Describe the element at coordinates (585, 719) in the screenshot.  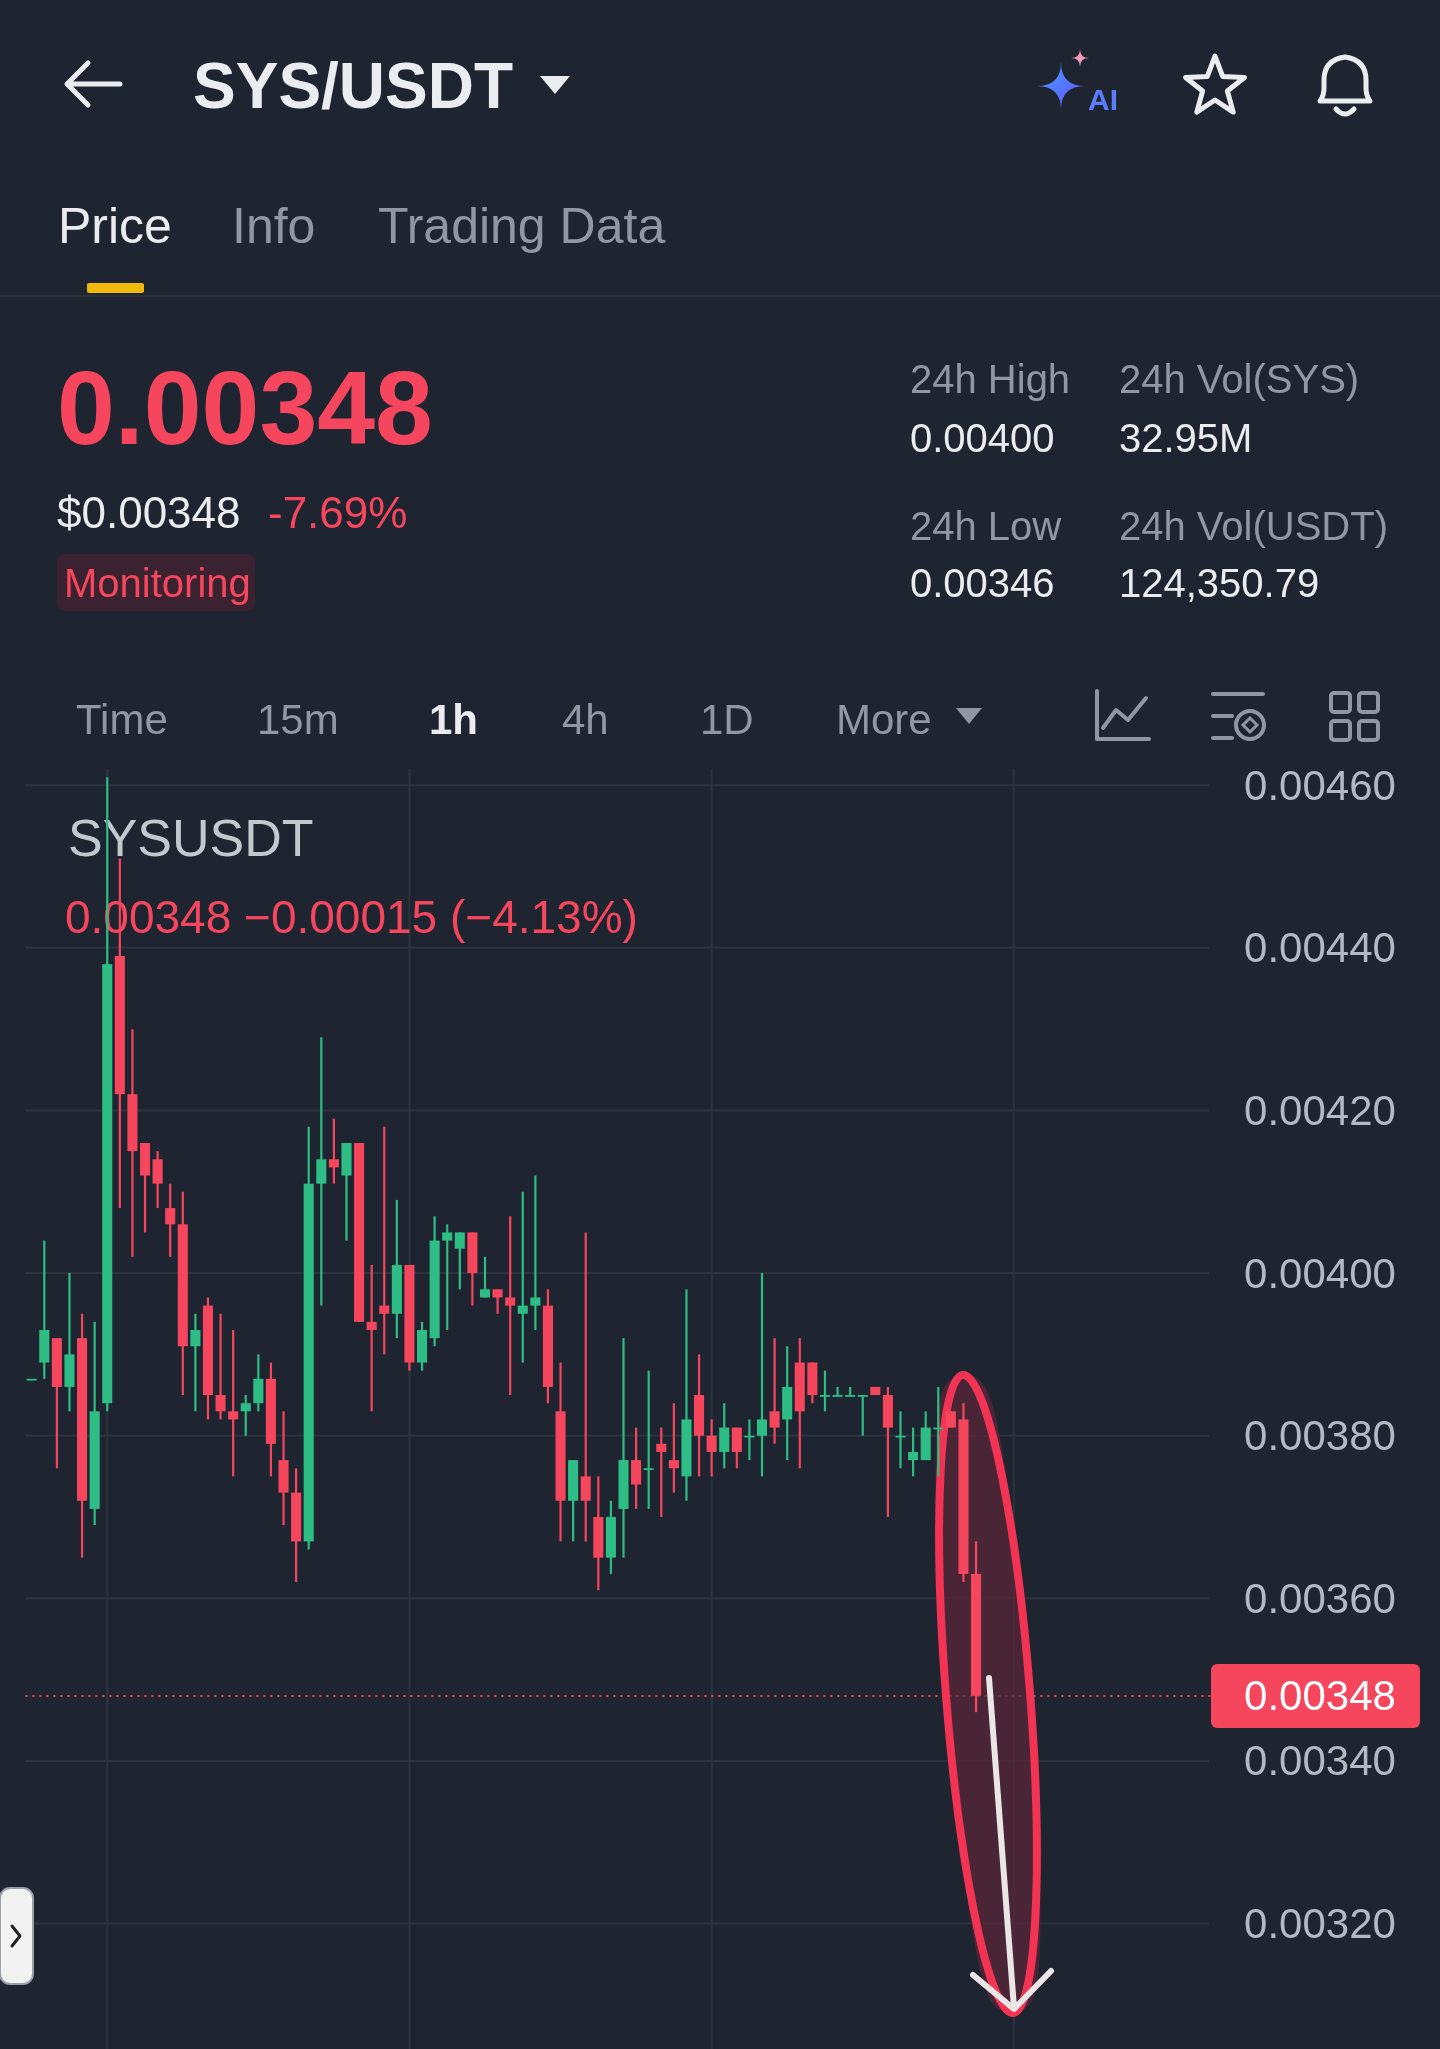
I see `text: 4h` at that location.